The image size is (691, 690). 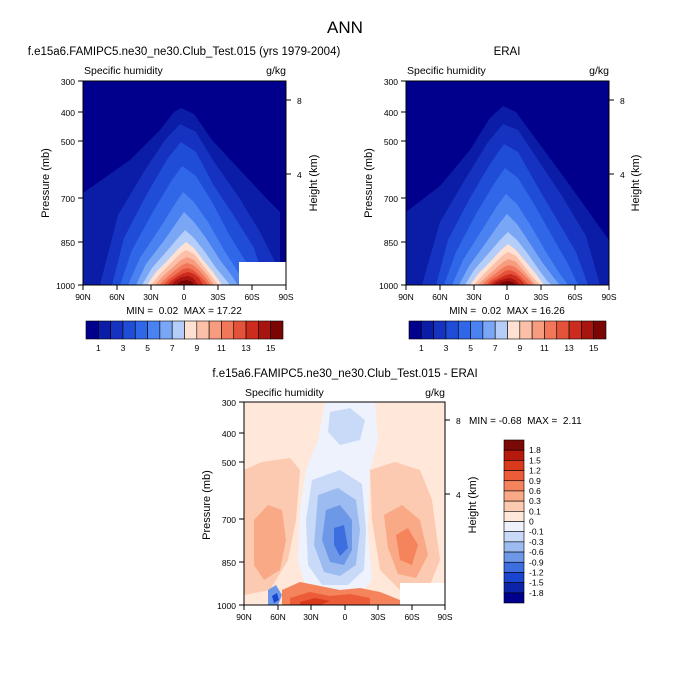 I want to click on colorbar-label: -1.5, so click(x=536, y=583).